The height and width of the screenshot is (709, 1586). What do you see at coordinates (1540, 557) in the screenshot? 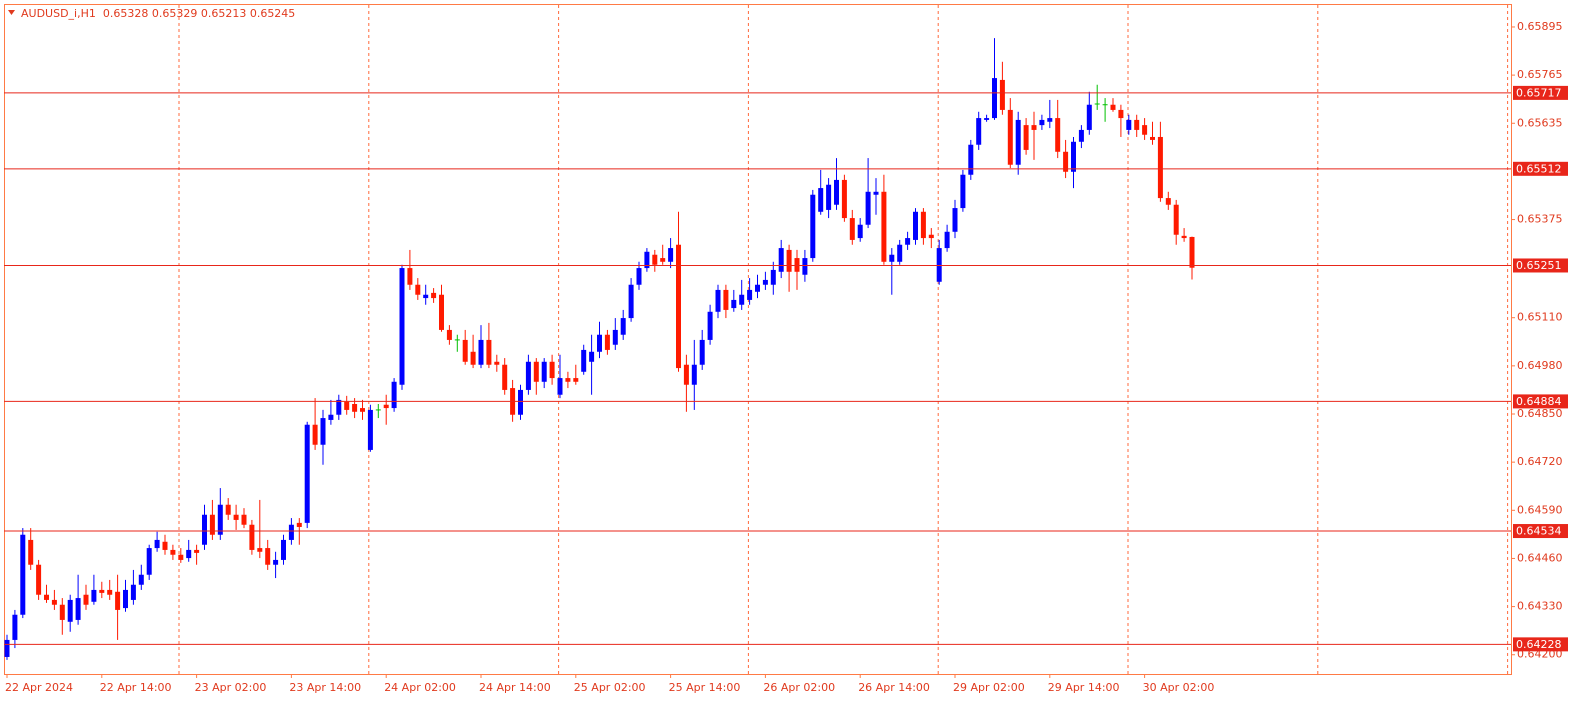
I see `y-tick-label: 0.64460` at bounding box center [1540, 557].